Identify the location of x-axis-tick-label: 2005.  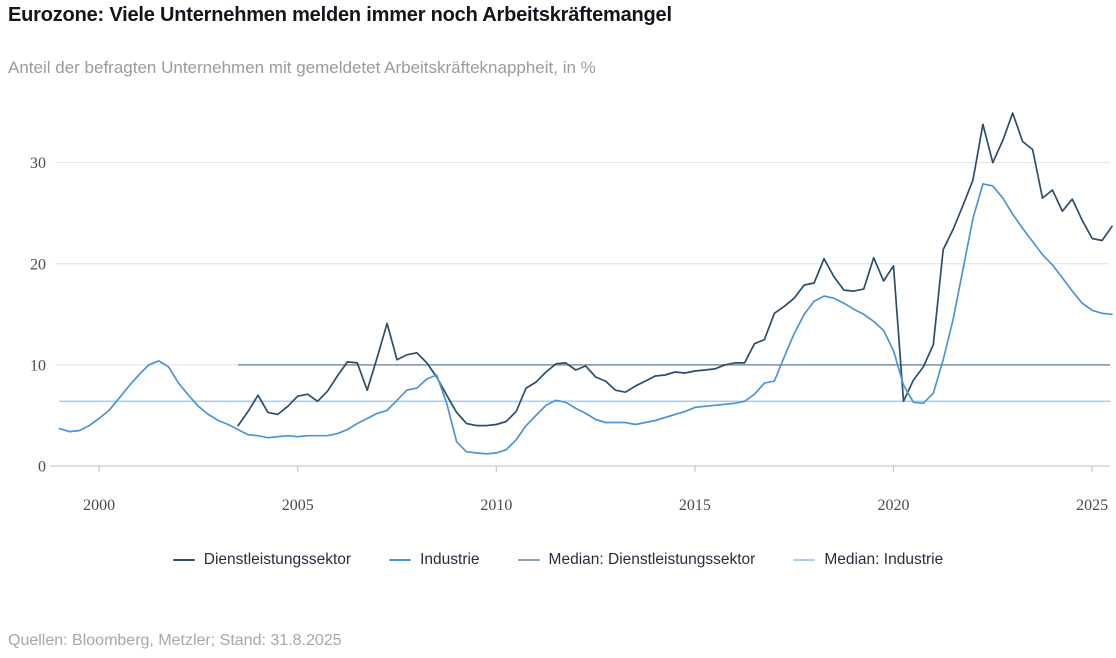
(298, 505).